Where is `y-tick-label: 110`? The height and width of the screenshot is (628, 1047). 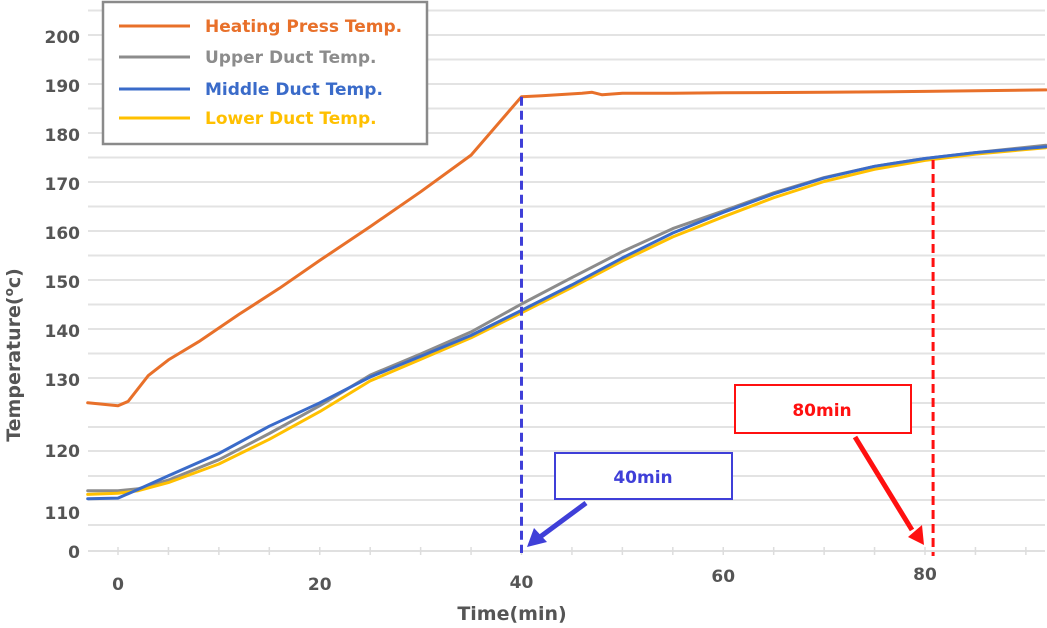
y-tick-label: 110 is located at coordinates (63, 514).